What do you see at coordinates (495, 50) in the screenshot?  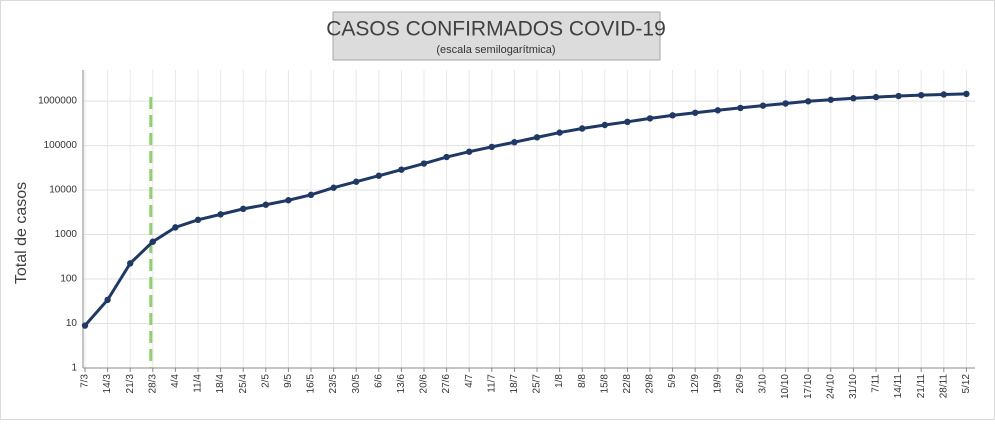 I see `chart-subtitle: (escala semilogarítmica)` at bounding box center [495, 50].